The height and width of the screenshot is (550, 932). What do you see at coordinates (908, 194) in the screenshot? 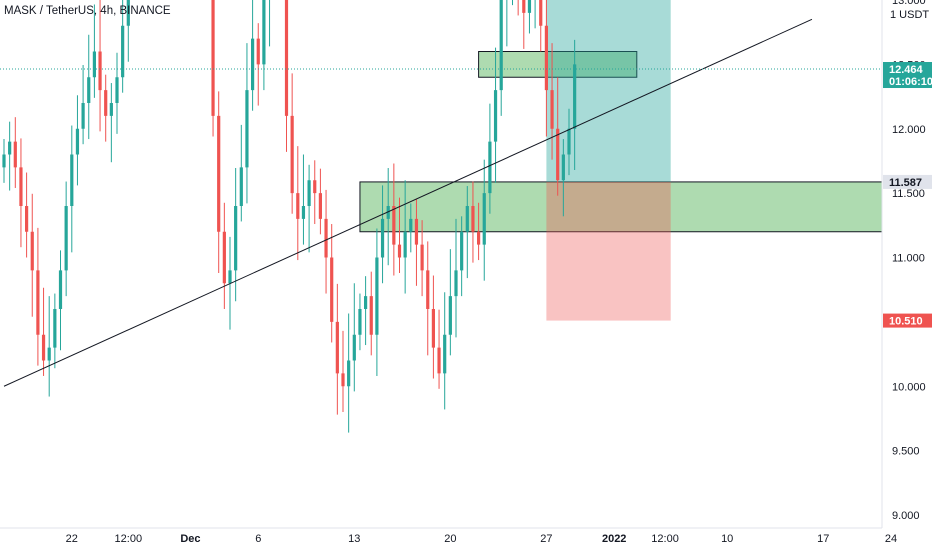
I see `price-tick-label: 11.500` at bounding box center [908, 194].